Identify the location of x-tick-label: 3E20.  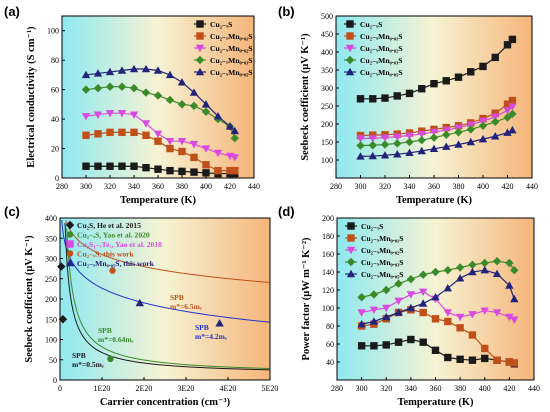
(186, 388).